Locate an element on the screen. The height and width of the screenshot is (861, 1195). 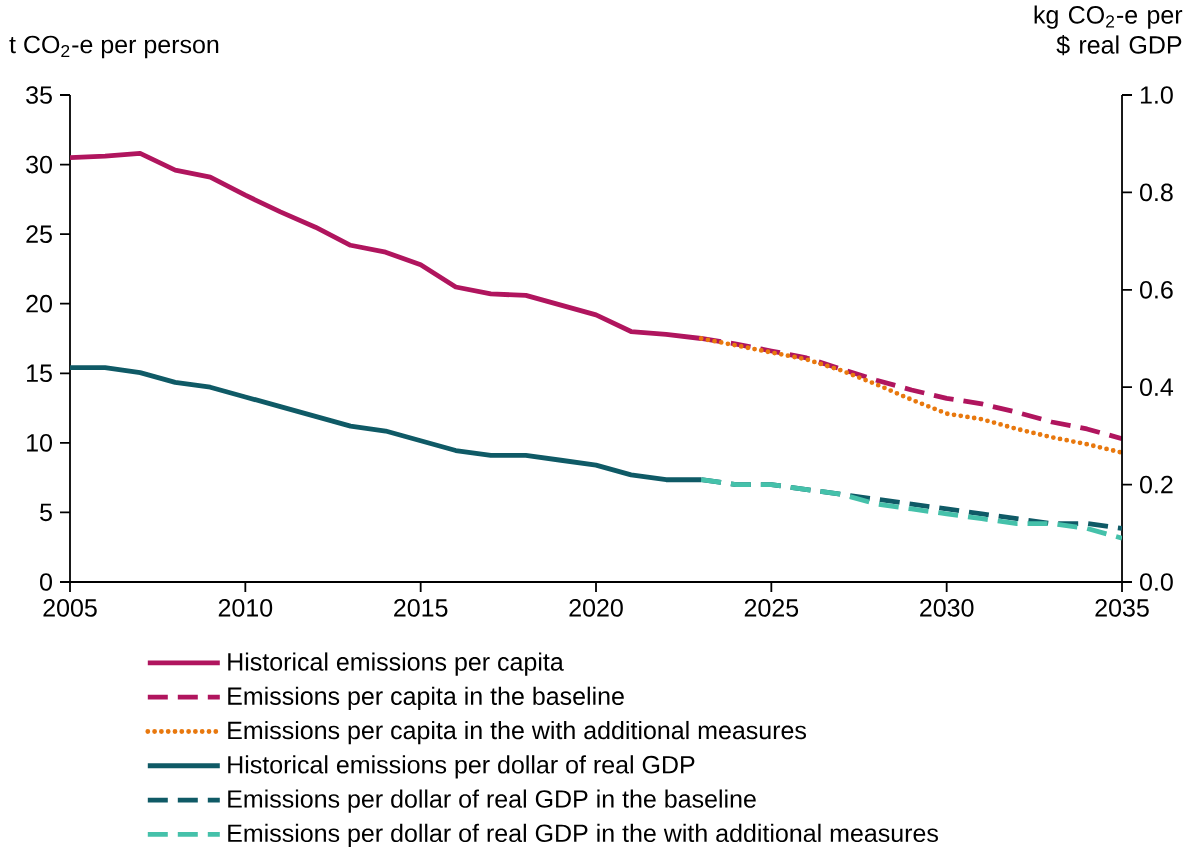
y-axis-title: t CO$_{2}$-e per person is located at coordinates (114, 47).